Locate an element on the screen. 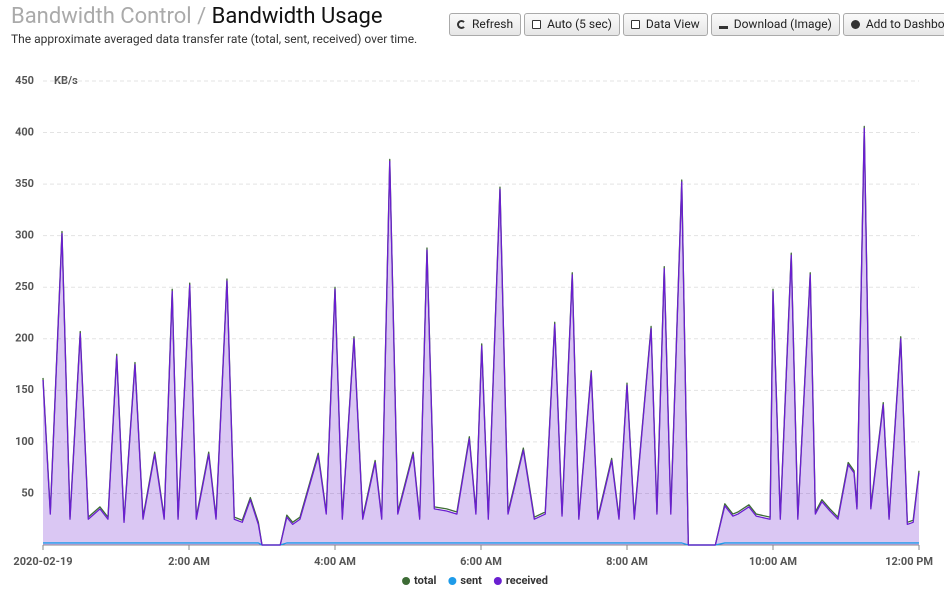 Image resolution: width=944 pixels, height=598 pixels. x-tick-label: 8:00 AM is located at coordinates (627, 561).